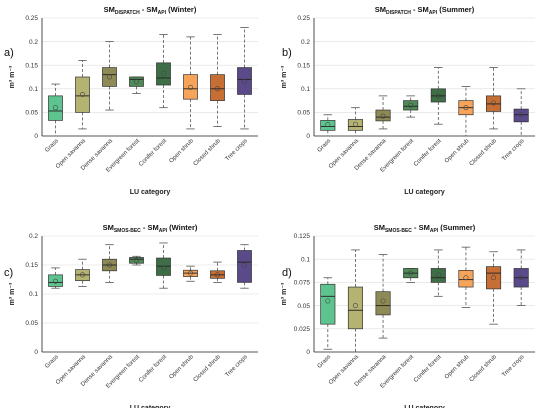 The width and height of the screenshot is (550, 408). Describe the element at coordinates (287, 53) in the screenshot. I see `panel-label: b)` at that location.